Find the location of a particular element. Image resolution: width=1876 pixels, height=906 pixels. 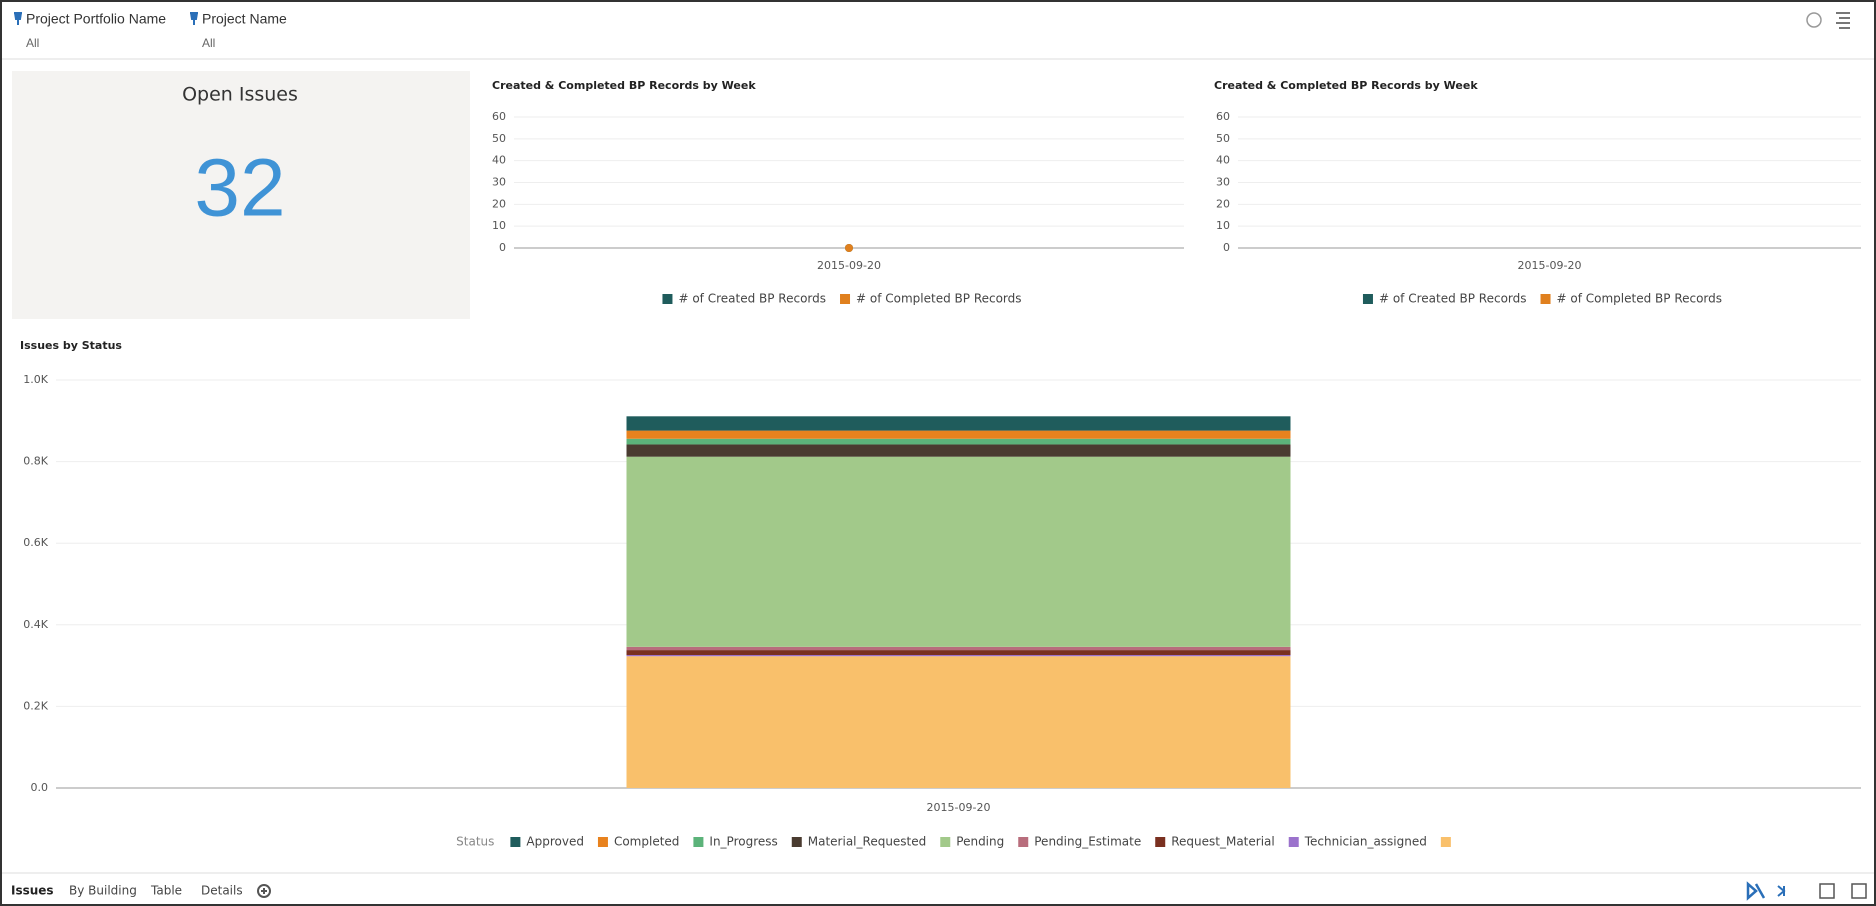

menu-icon is located at coordinates (1843, 20).